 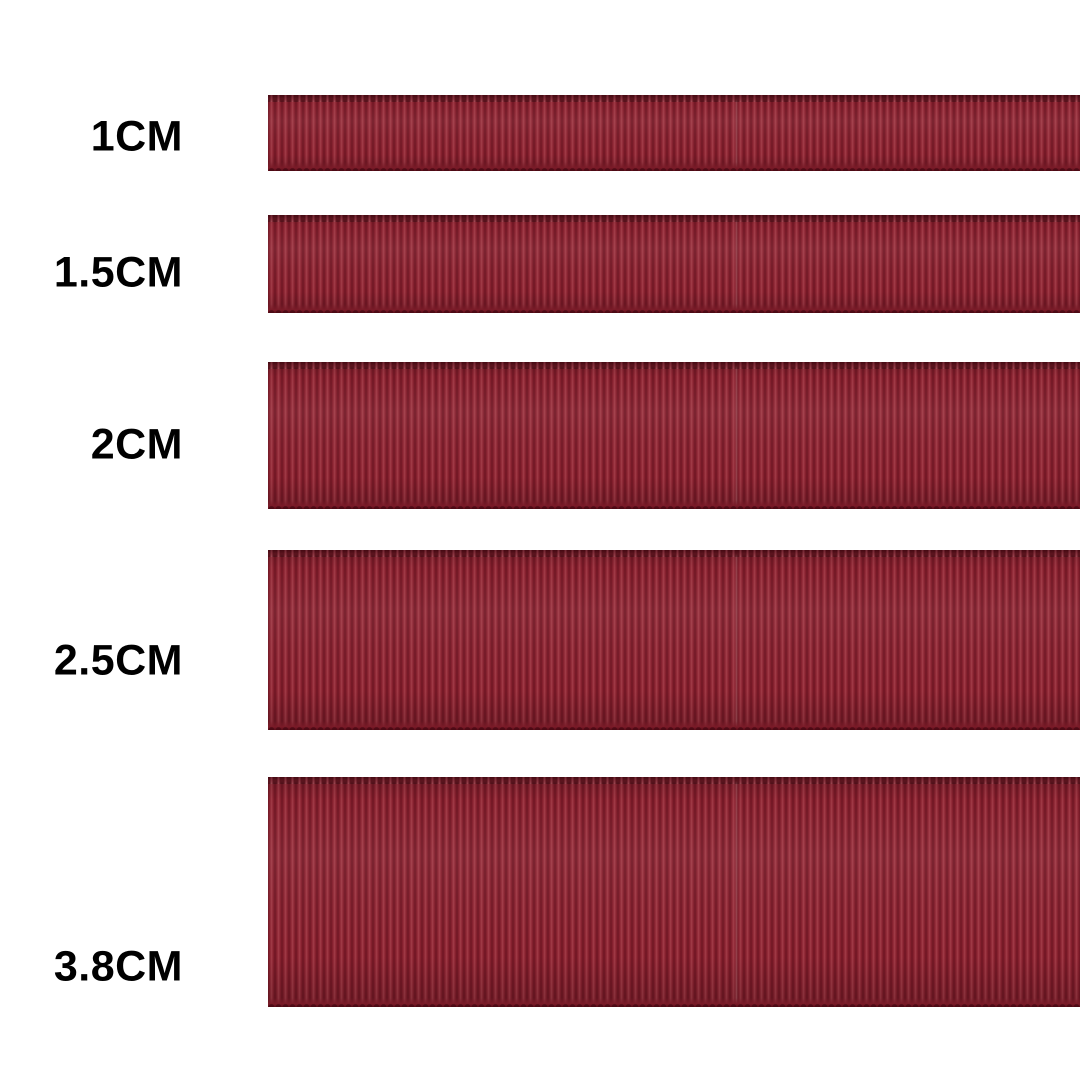 I want to click on size-label: 3.8CM, so click(x=118, y=966).